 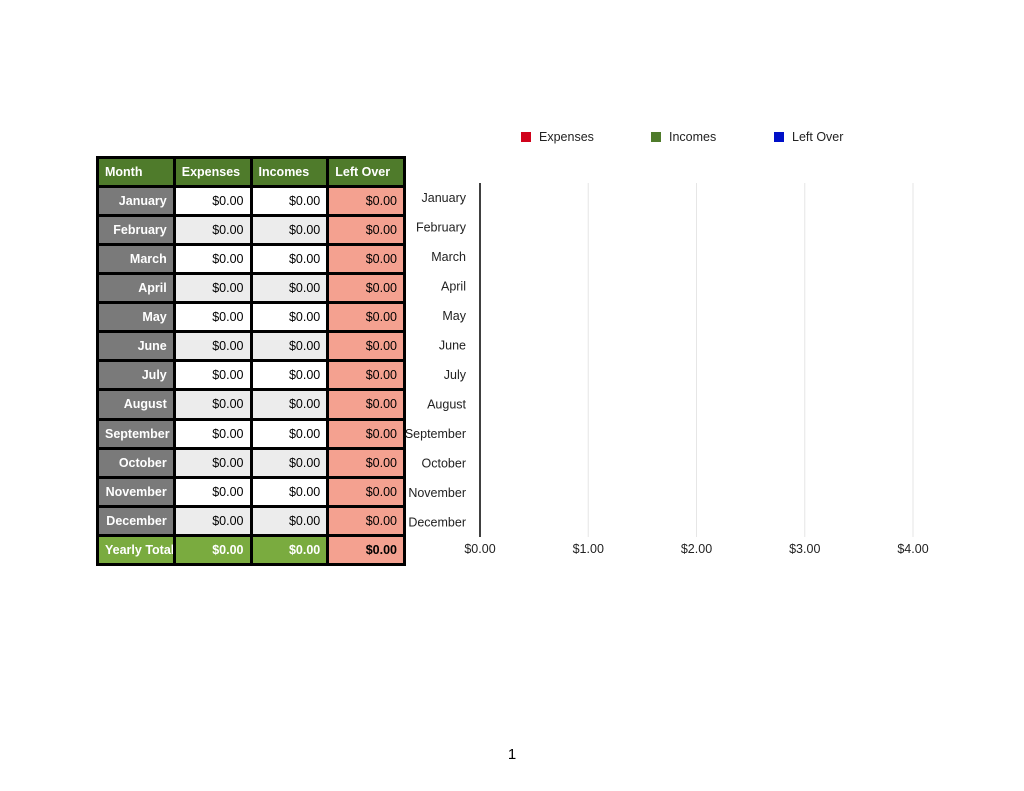 What do you see at coordinates (212, 549) in the screenshot?
I see `totals-expenses: $0.00` at bounding box center [212, 549].